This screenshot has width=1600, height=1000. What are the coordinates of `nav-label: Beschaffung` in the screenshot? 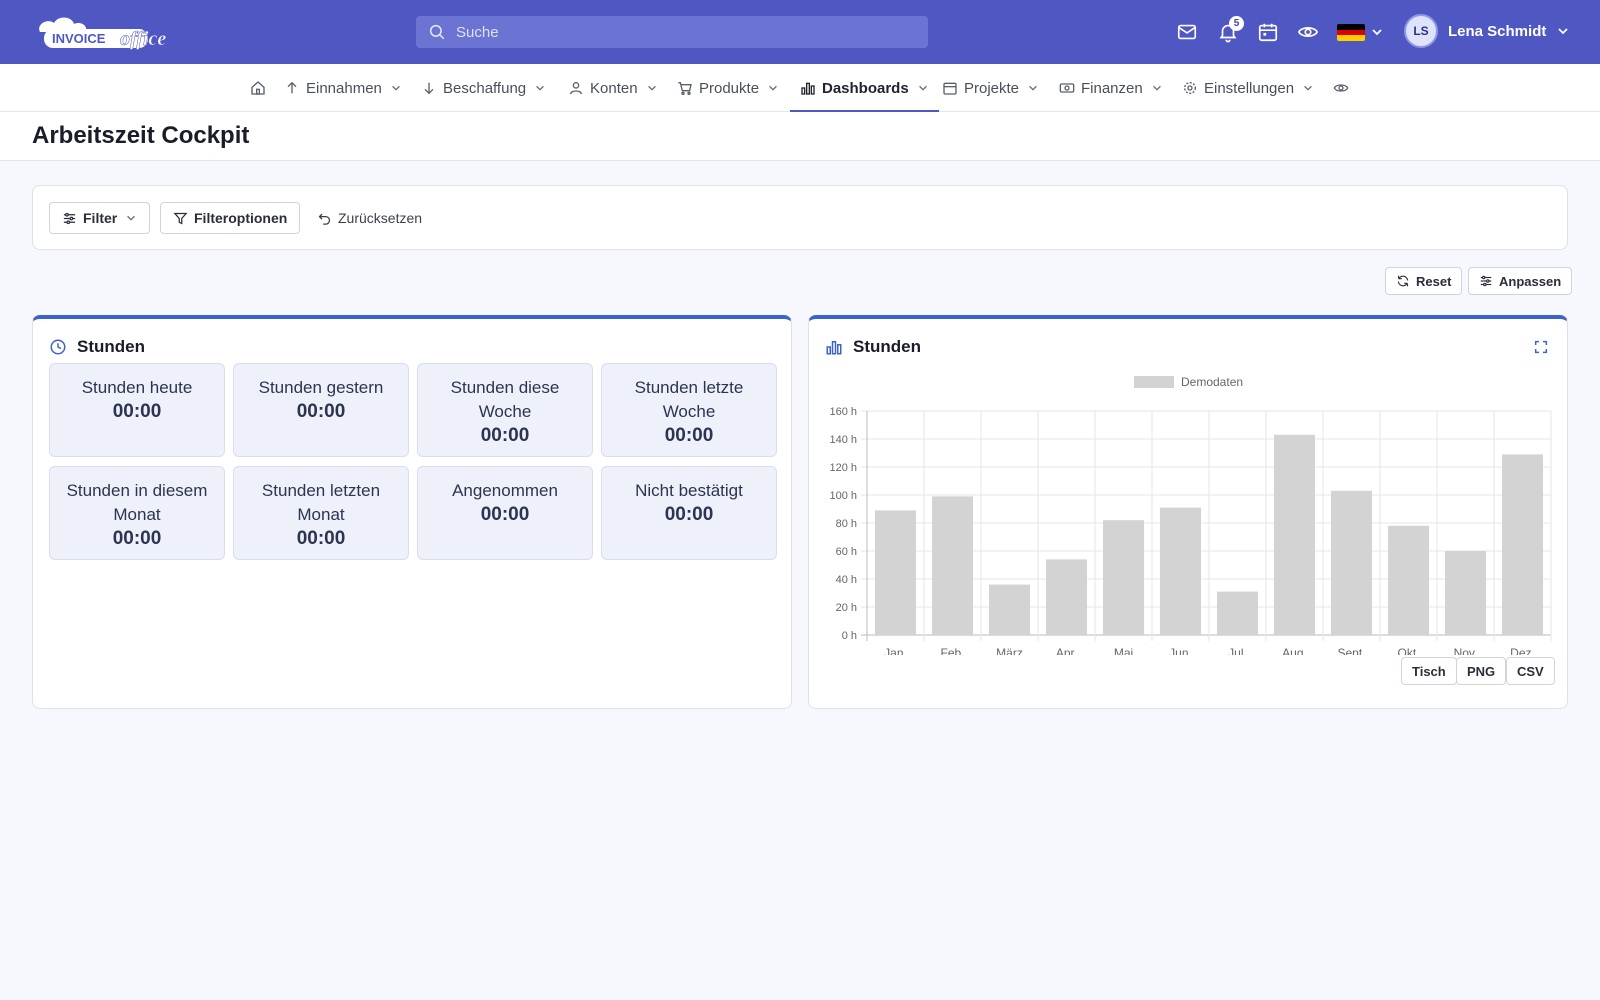 It's located at (485, 88).